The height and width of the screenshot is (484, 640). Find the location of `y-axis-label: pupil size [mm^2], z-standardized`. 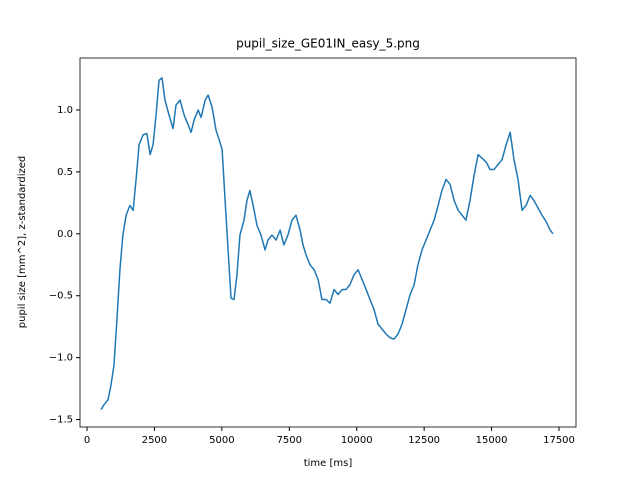

y-axis-label: pupil size [mm^2], z-standardized is located at coordinates (22, 242).